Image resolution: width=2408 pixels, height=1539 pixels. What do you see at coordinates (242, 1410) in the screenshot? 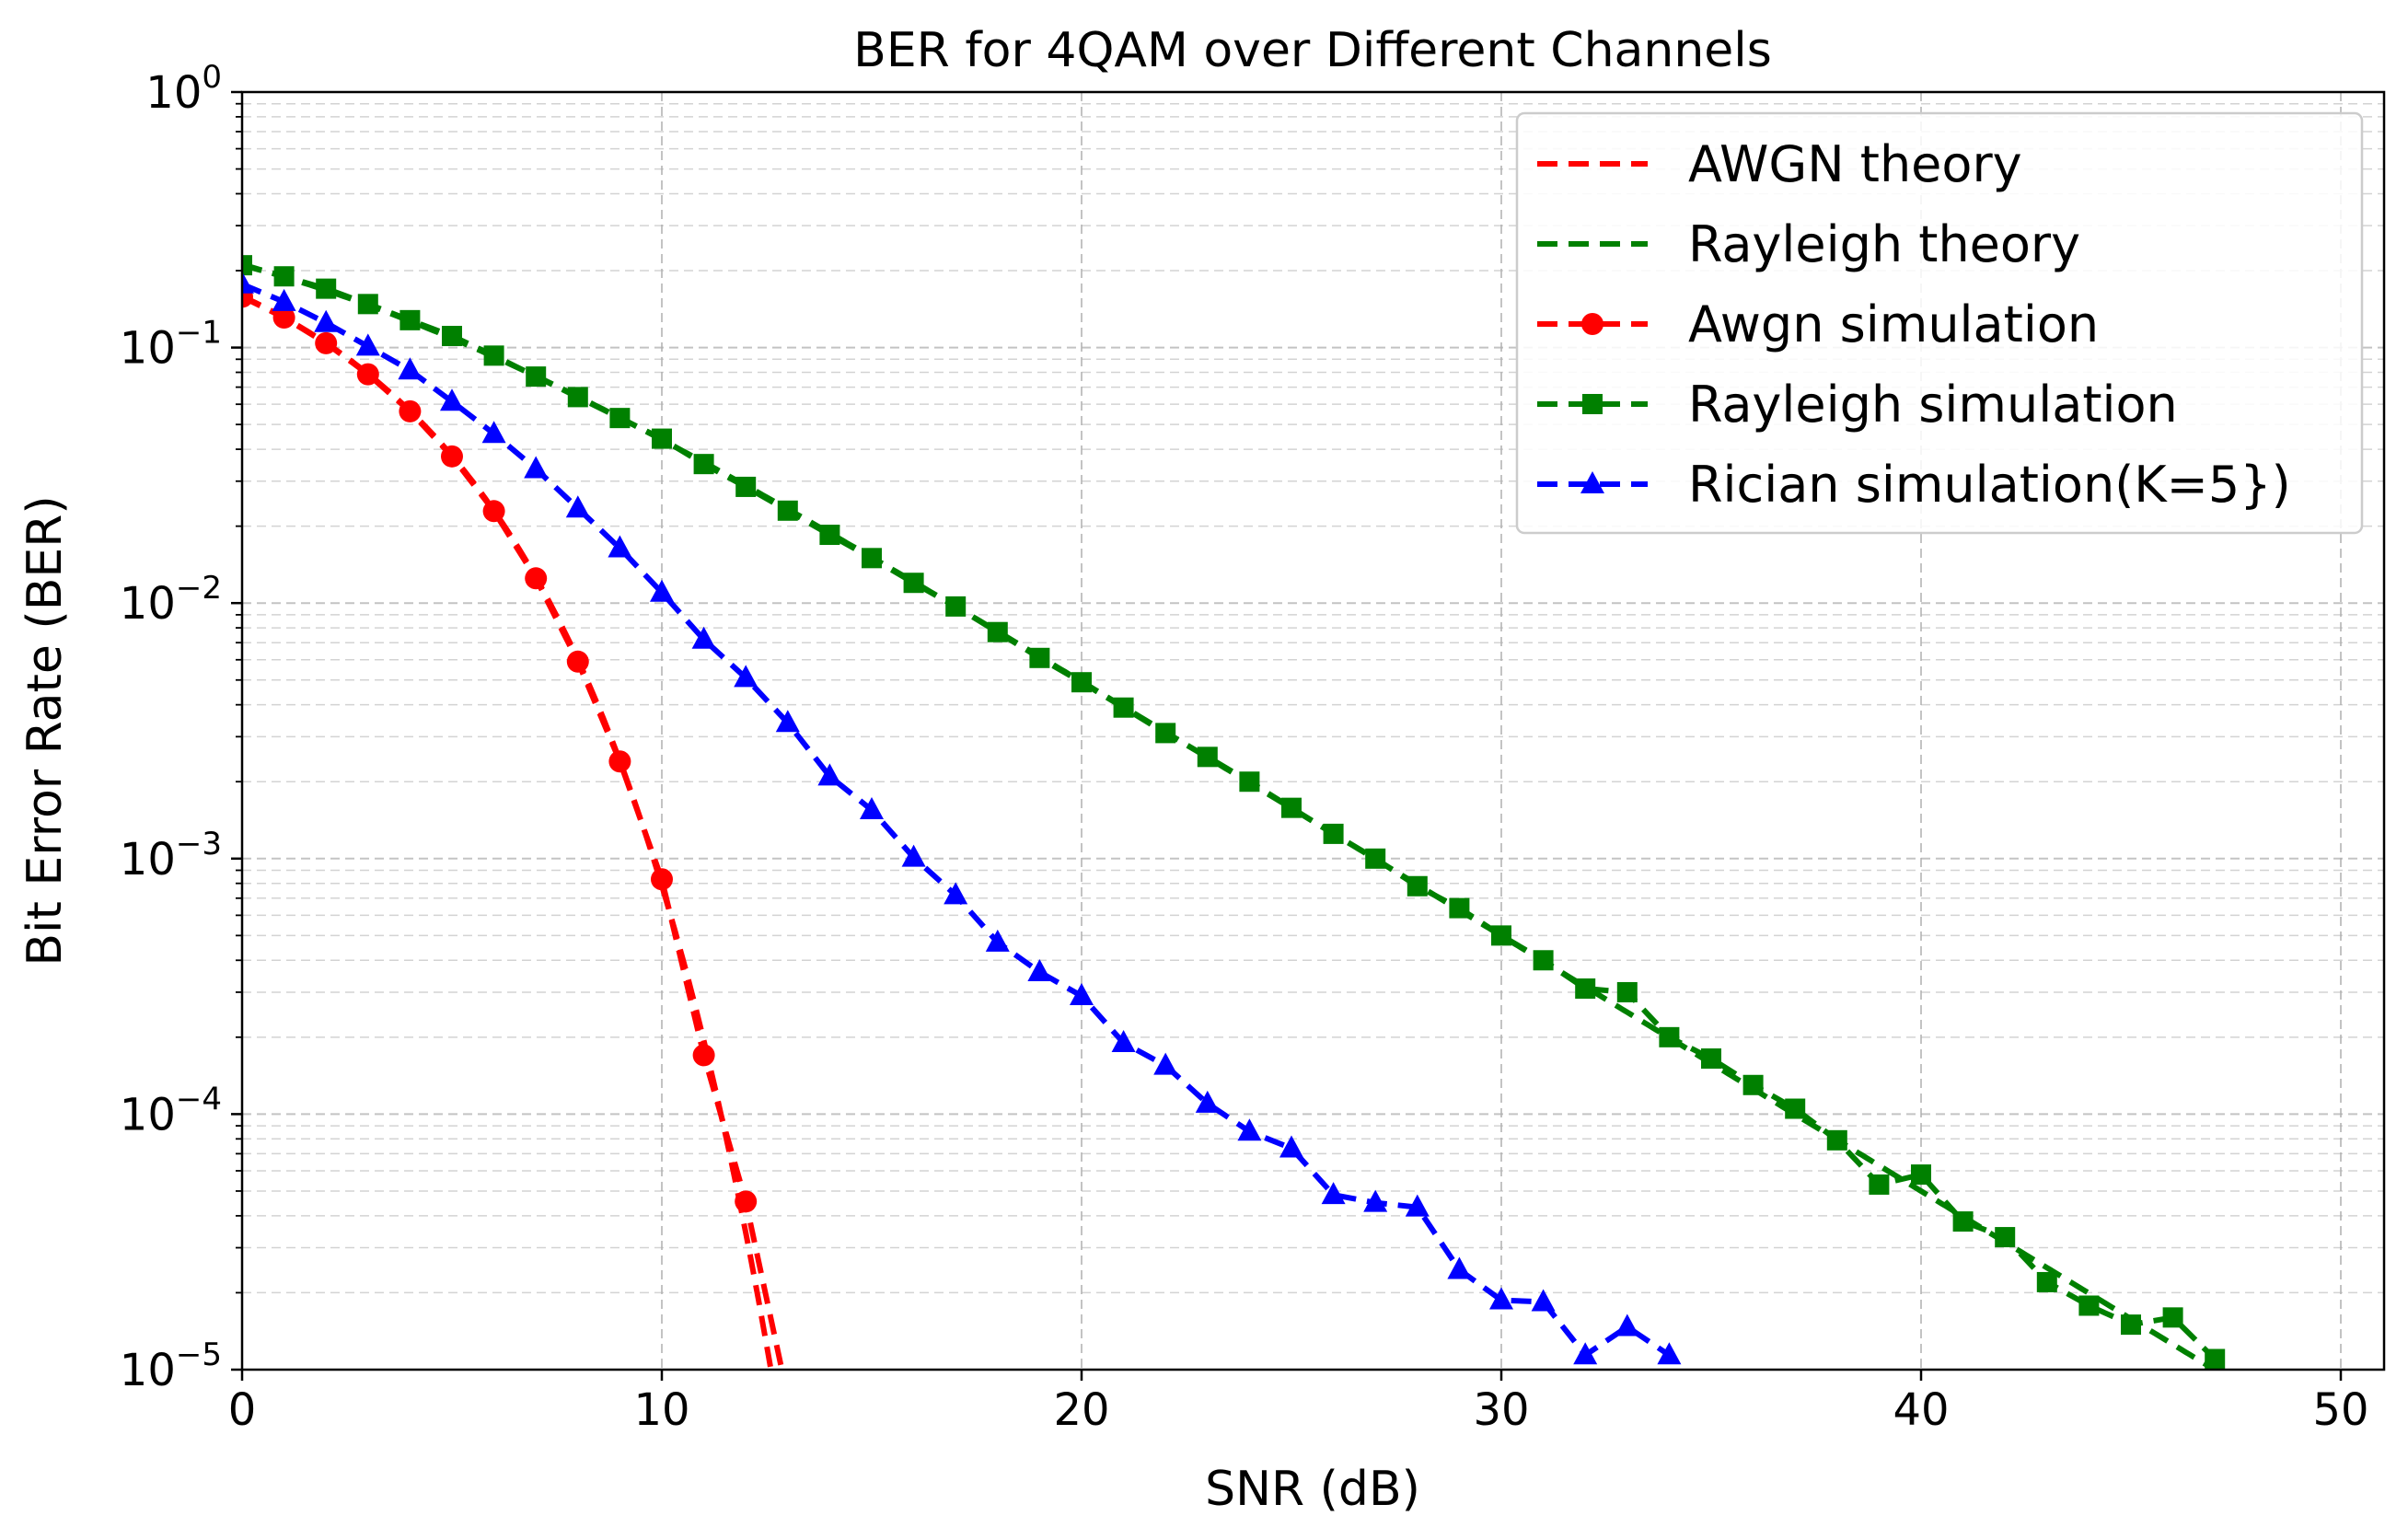
I see `x-tick-label: 0` at bounding box center [242, 1410].